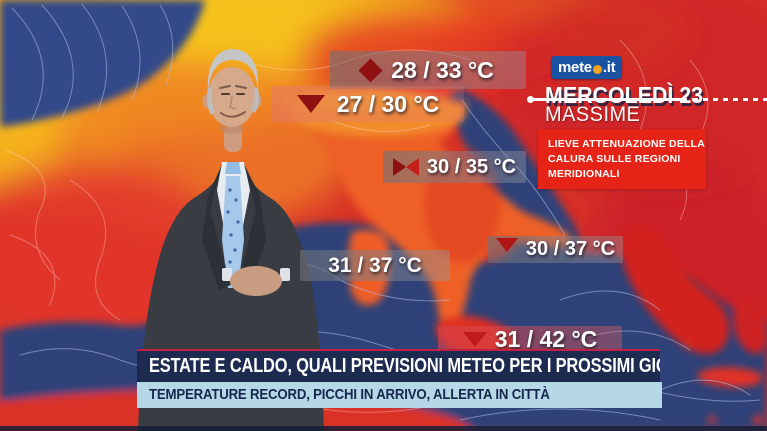  What do you see at coordinates (730, 377) in the screenshot?
I see `land-crete` at bounding box center [730, 377].